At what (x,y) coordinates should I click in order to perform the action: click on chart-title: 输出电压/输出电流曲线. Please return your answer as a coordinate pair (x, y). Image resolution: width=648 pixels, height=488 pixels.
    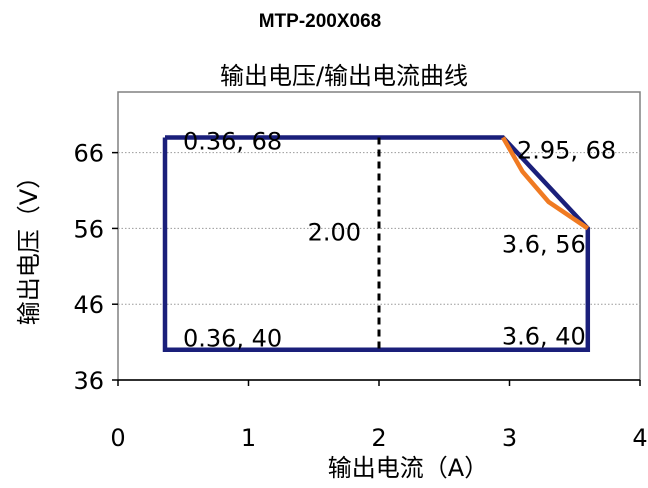
    Looking at the image, I should click on (344, 76).